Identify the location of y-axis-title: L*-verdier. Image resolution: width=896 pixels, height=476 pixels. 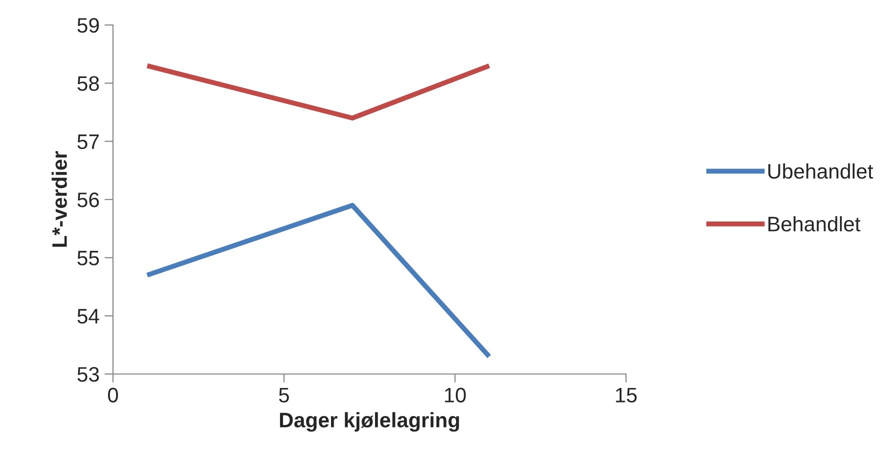
(59, 199).